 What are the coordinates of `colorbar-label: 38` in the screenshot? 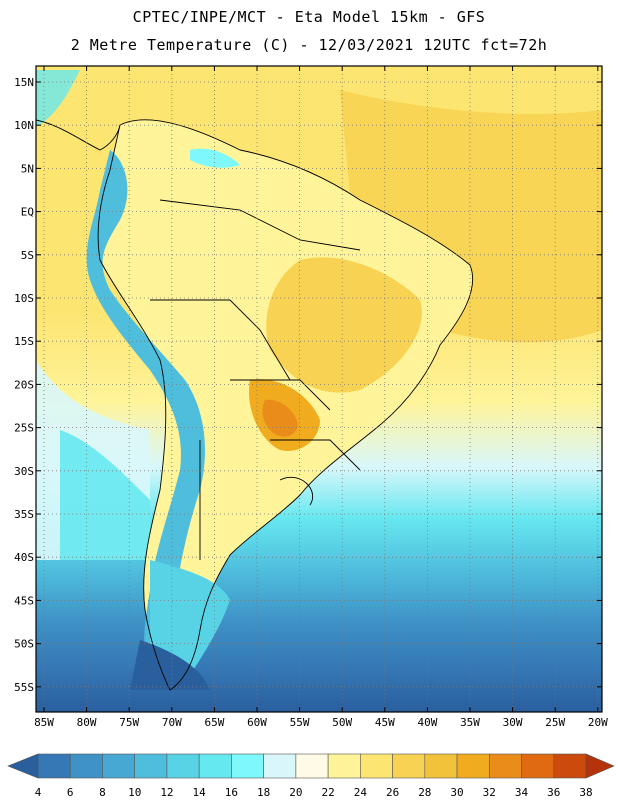 It's located at (585, 792).